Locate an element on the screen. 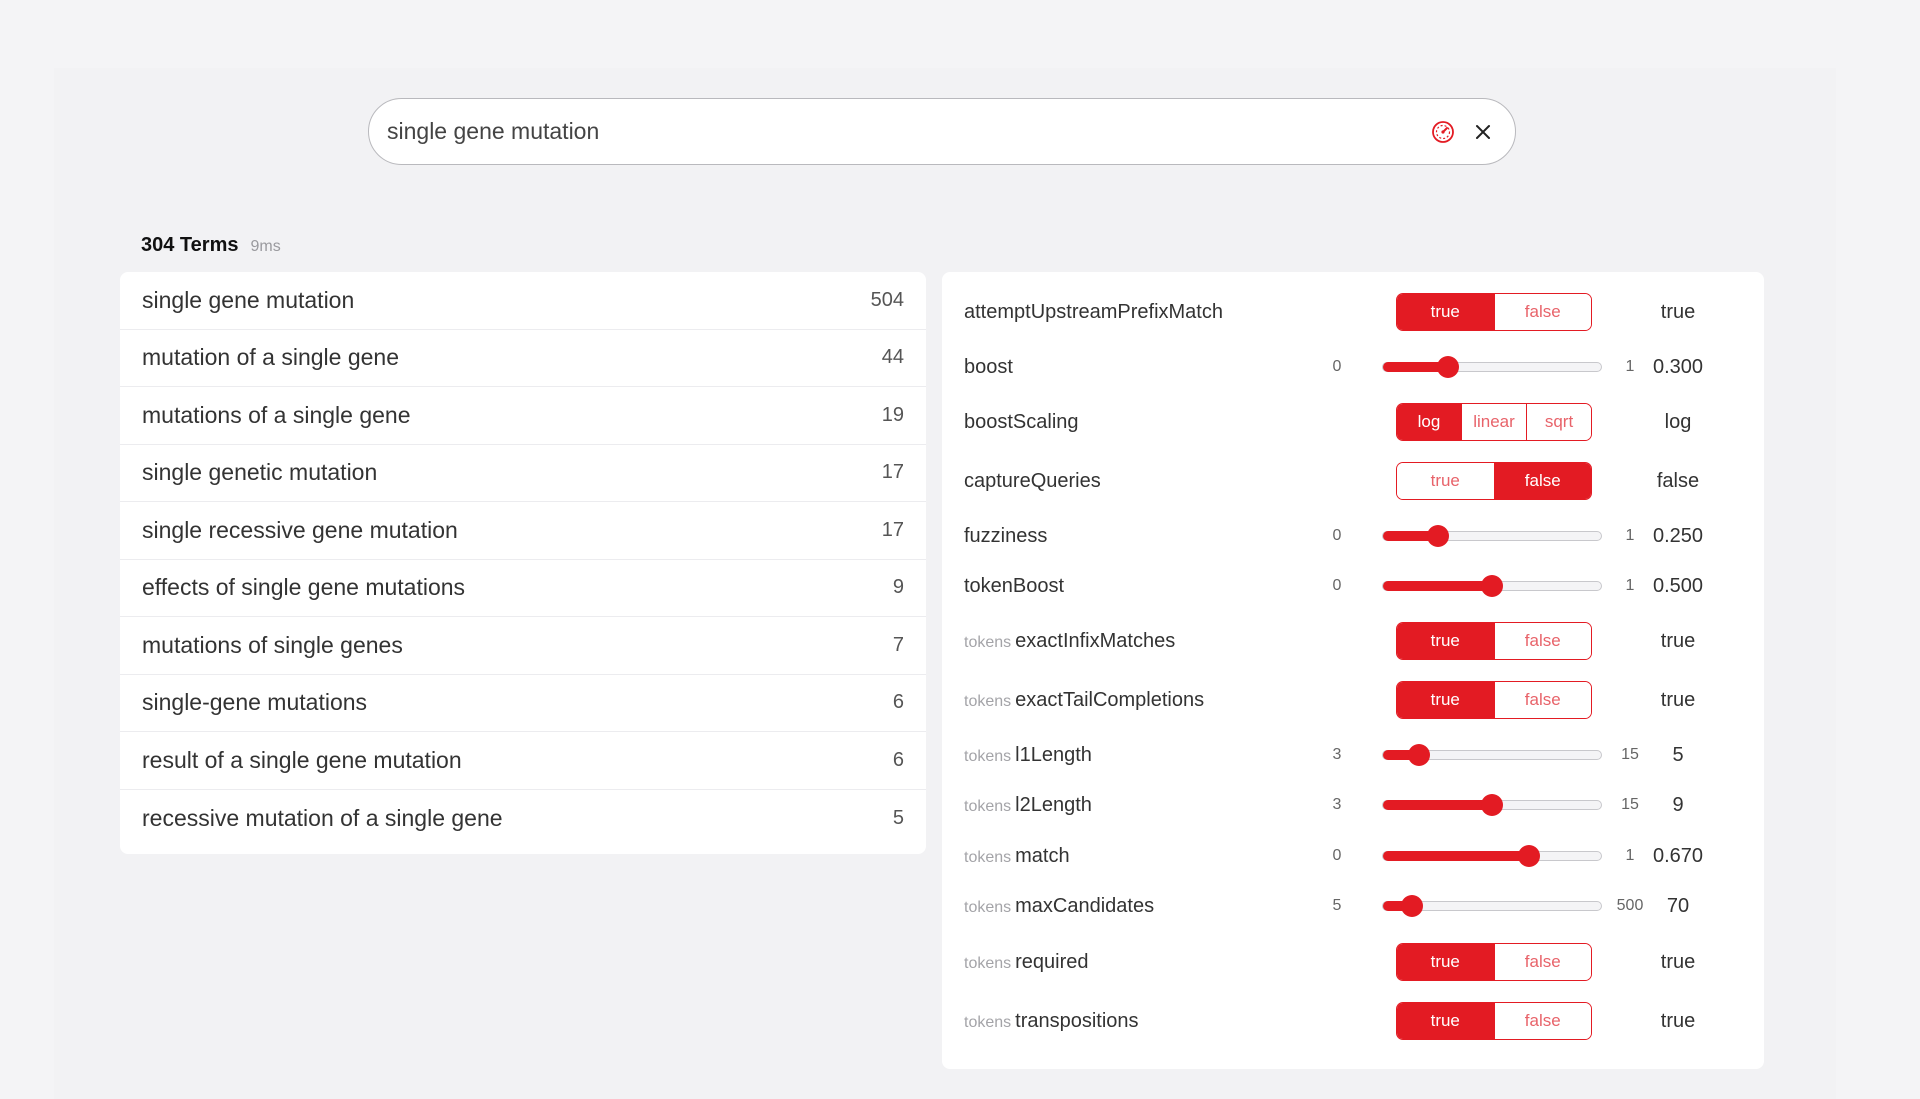 The height and width of the screenshot is (1099, 1920). setting-label: fuzziness is located at coordinates (1006, 535).